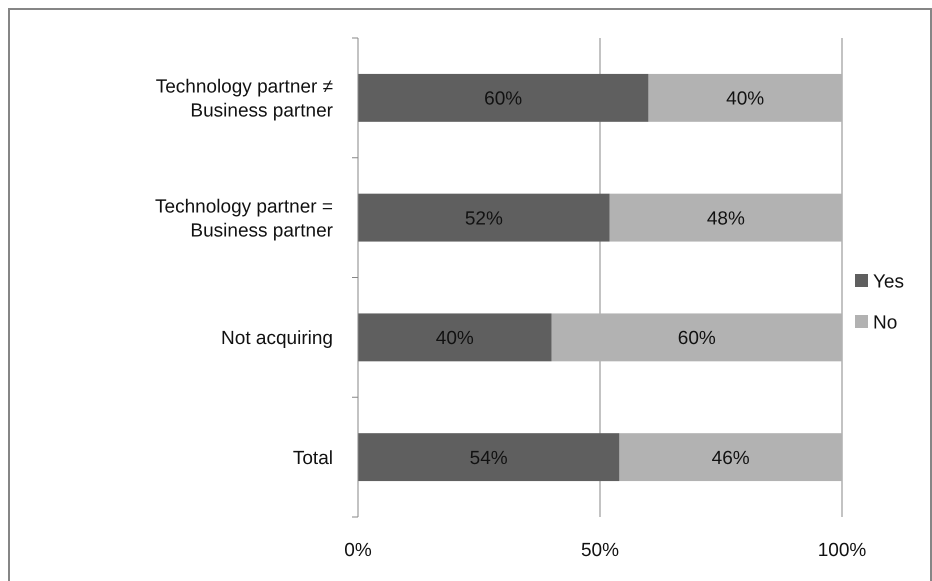  I want to click on legend-label: No, so click(885, 323).